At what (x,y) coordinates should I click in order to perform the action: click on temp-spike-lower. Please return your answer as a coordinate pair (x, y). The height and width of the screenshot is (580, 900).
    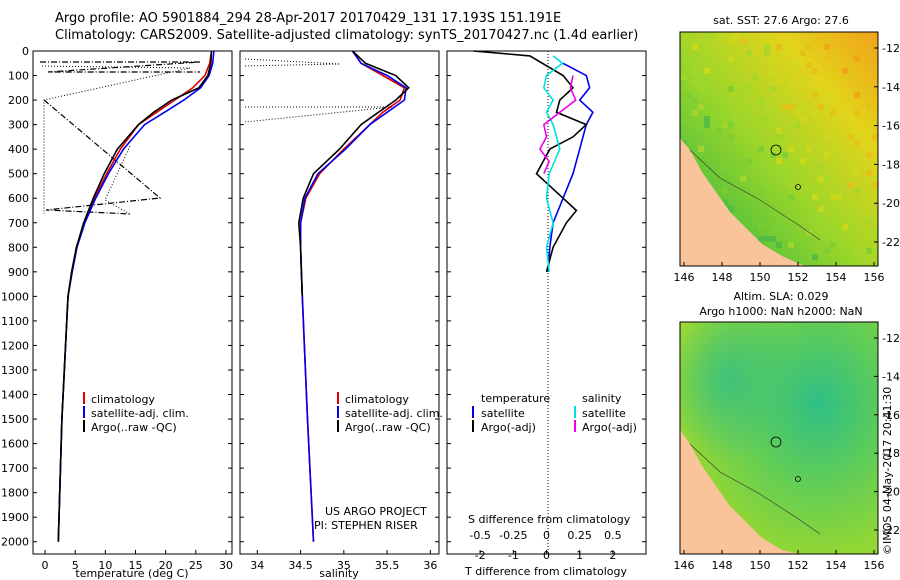
    Looking at the image, I should click on (102, 157).